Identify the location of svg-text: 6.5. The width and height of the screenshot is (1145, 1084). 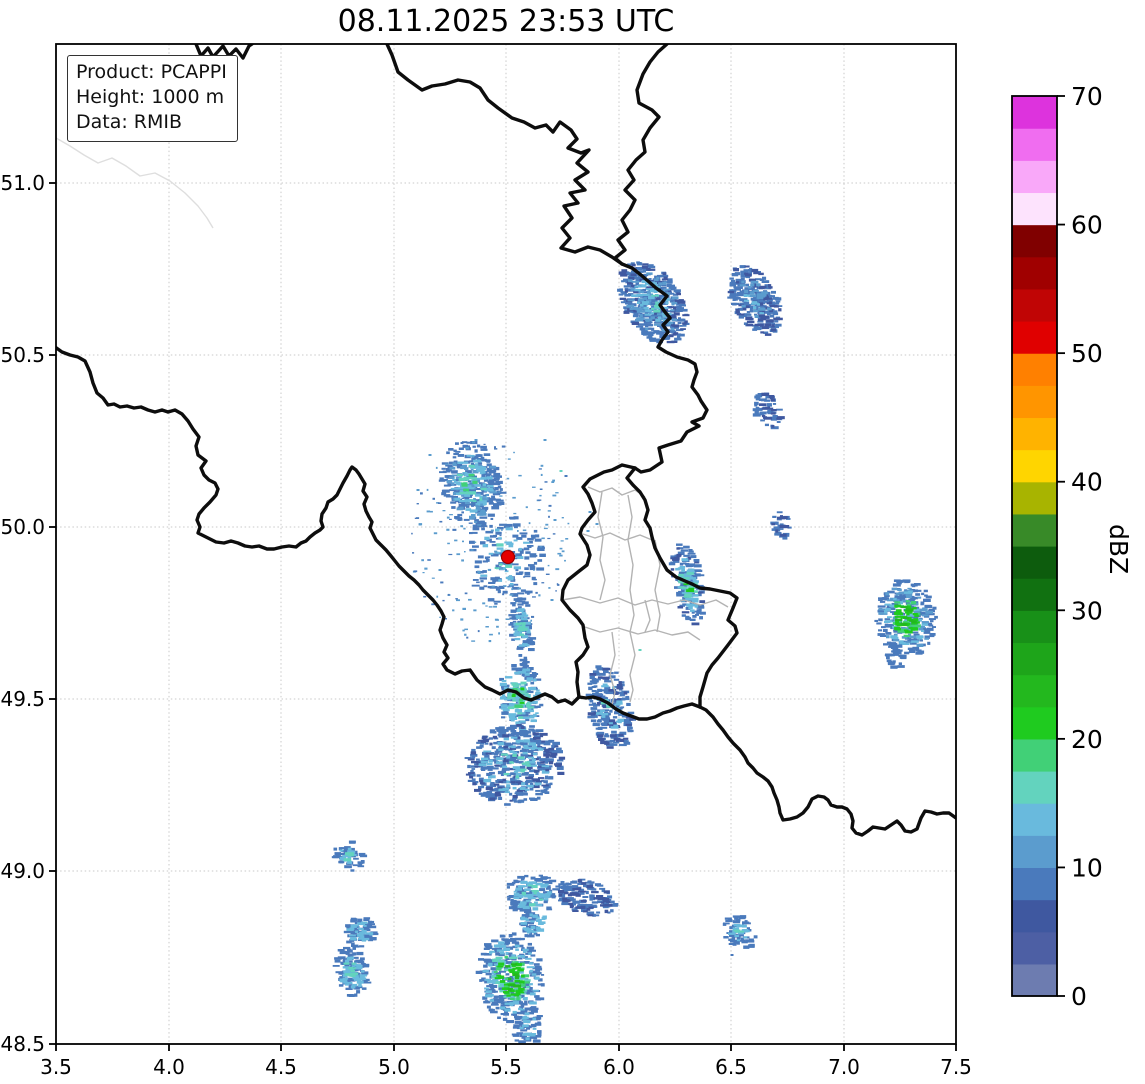
(731, 1067).